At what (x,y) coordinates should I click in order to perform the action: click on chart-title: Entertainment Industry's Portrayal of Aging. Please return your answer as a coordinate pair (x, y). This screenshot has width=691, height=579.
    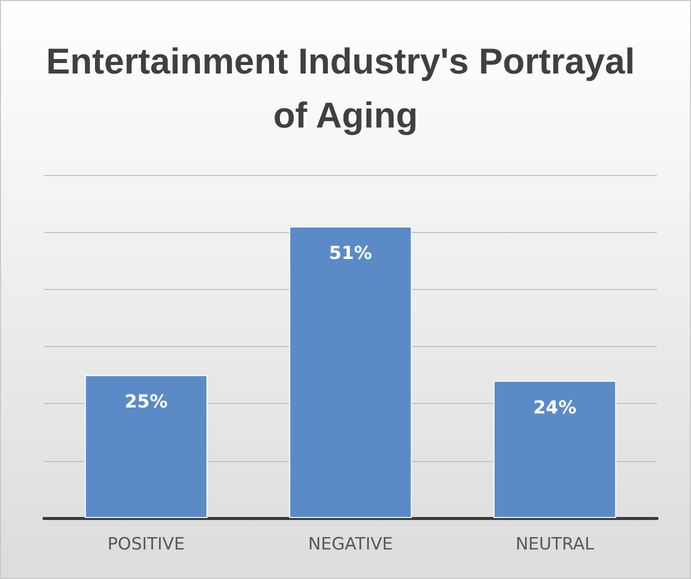
    Looking at the image, I should click on (345, 88).